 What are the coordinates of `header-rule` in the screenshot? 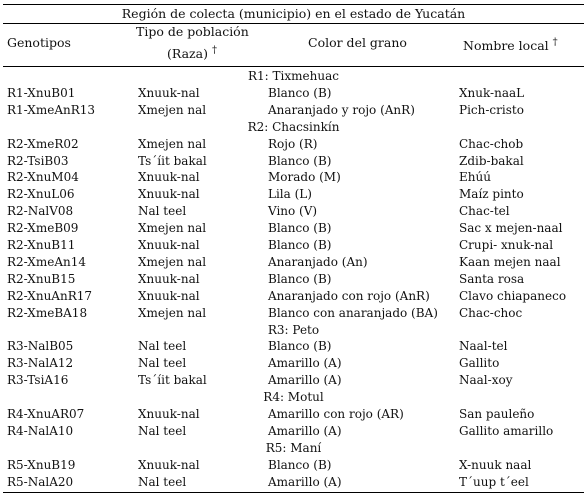 It's located at (293, 66).